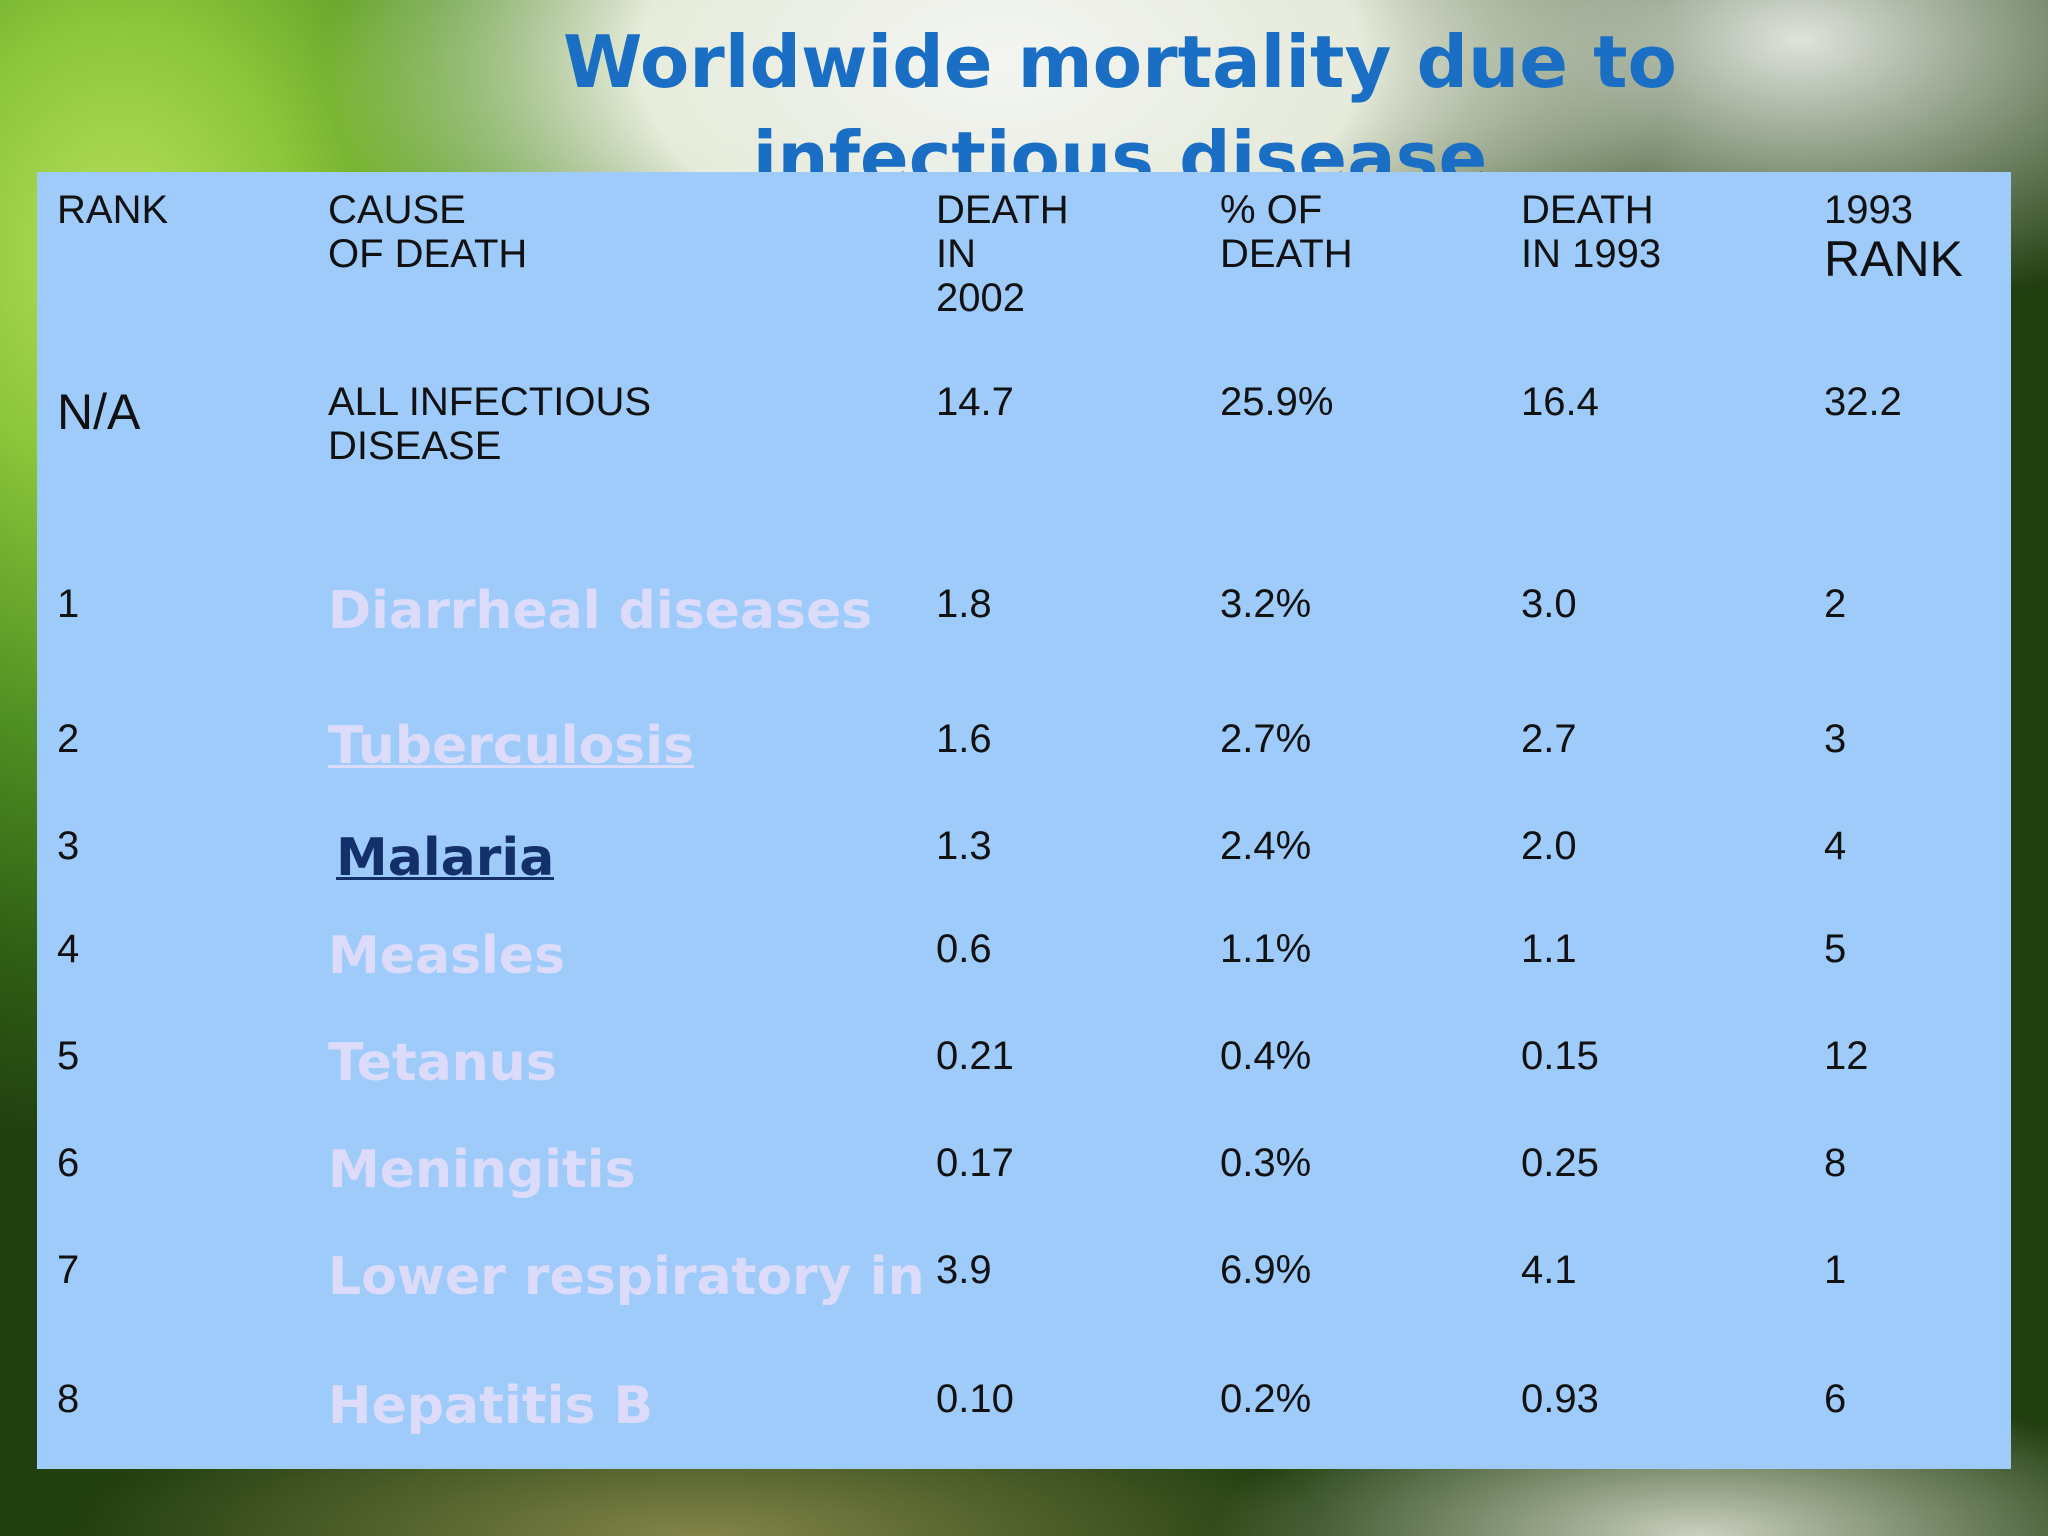 The width and height of the screenshot is (2048, 1536). I want to click on all-row-cause: ALL INFECTIOUS DISEASE, so click(489, 424).